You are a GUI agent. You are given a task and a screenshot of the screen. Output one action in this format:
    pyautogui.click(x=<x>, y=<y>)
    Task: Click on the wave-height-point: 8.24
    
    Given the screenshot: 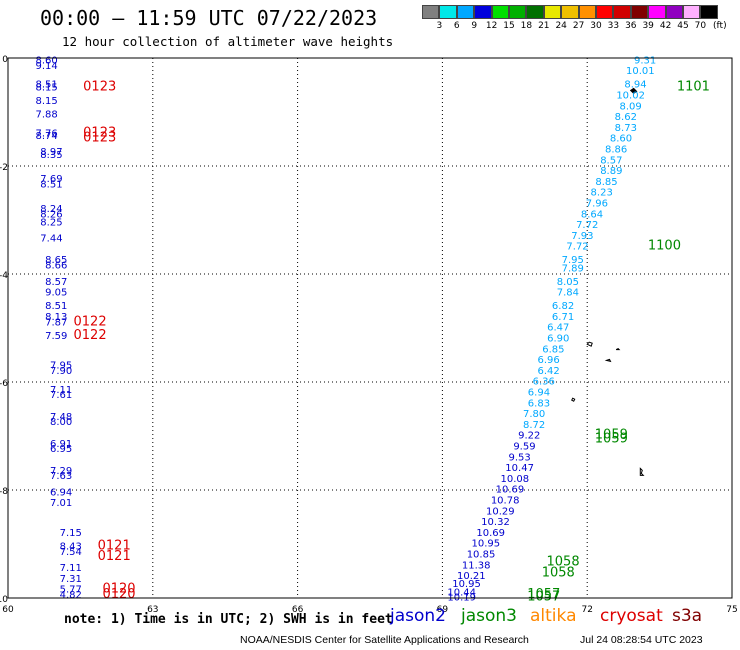 What is the action you would take?
    pyautogui.click(x=51, y=209)
    